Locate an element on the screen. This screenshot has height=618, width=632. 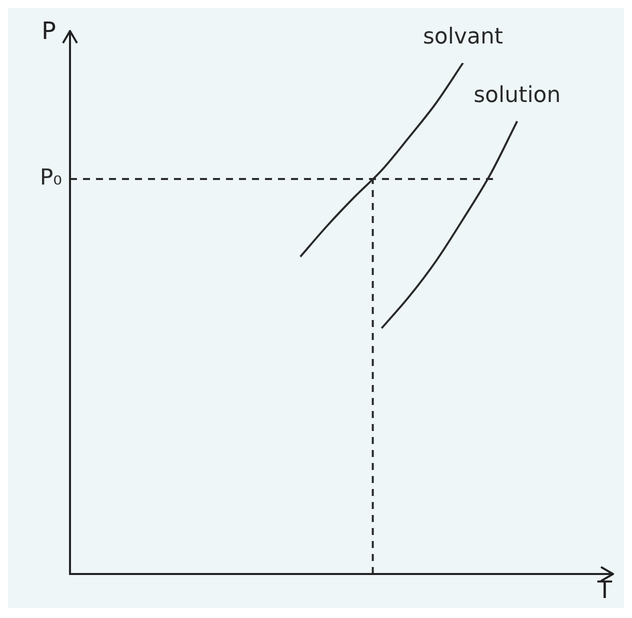
y-axis-title: P is located at coordinates (49, 31).